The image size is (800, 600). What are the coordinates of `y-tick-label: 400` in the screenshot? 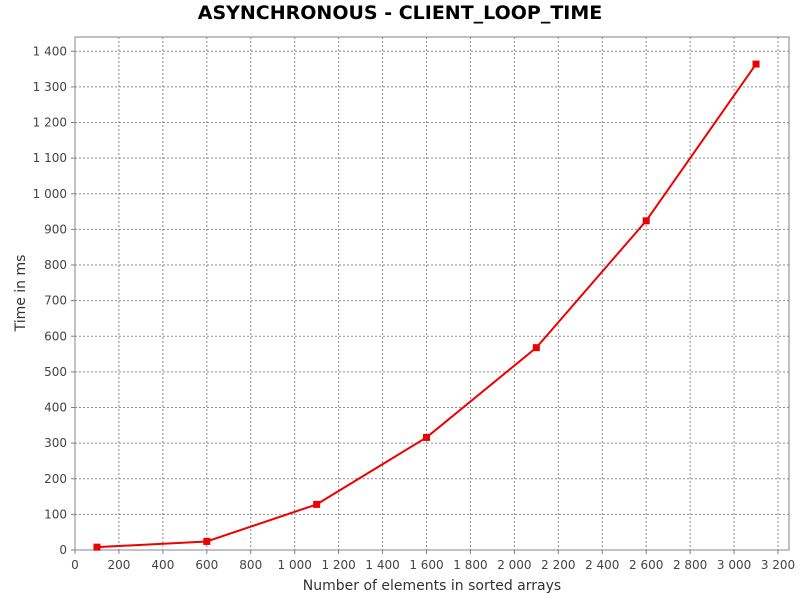 It's located at (55, 408).